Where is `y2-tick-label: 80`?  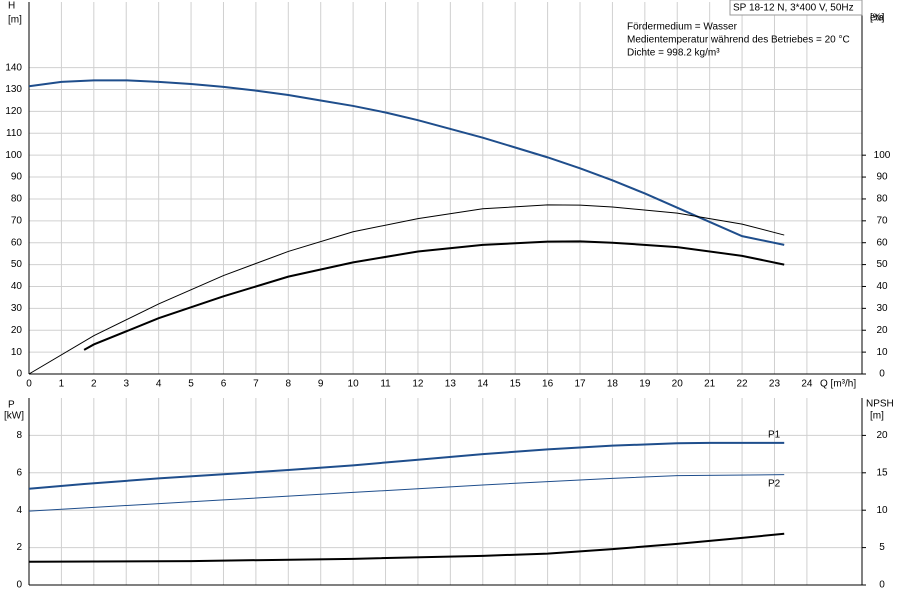 y2-tick-label: 80 is located at coordinates (882, 199).